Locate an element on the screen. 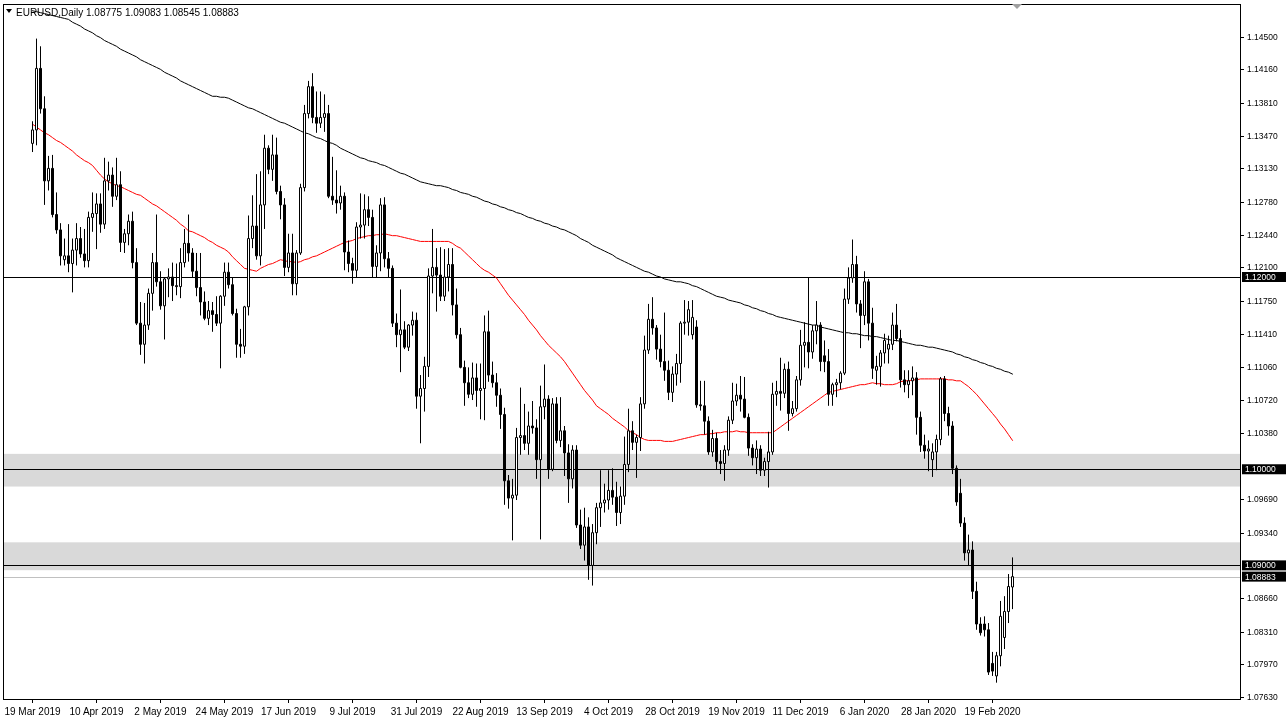  x-tick-label: 4 Oct 2019 is located at coordinates (609, 711).